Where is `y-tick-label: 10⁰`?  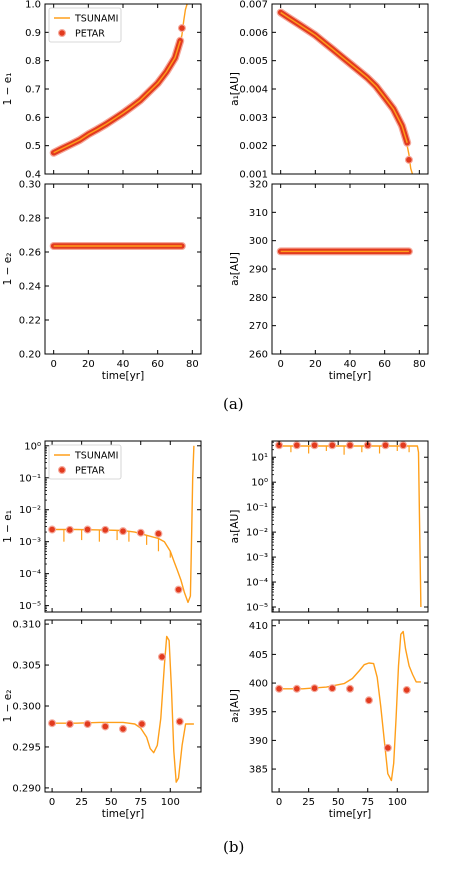
y-tick-label: 10⁰ is located at coordinates (32, 446).